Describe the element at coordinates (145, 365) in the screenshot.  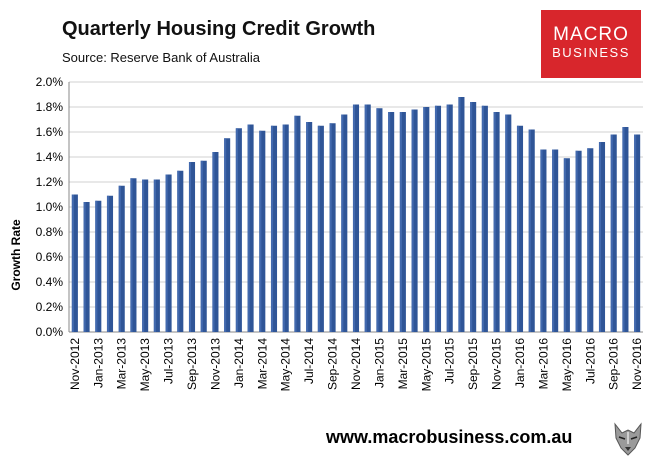
I see `x-tick-label: May-2013` at that location.